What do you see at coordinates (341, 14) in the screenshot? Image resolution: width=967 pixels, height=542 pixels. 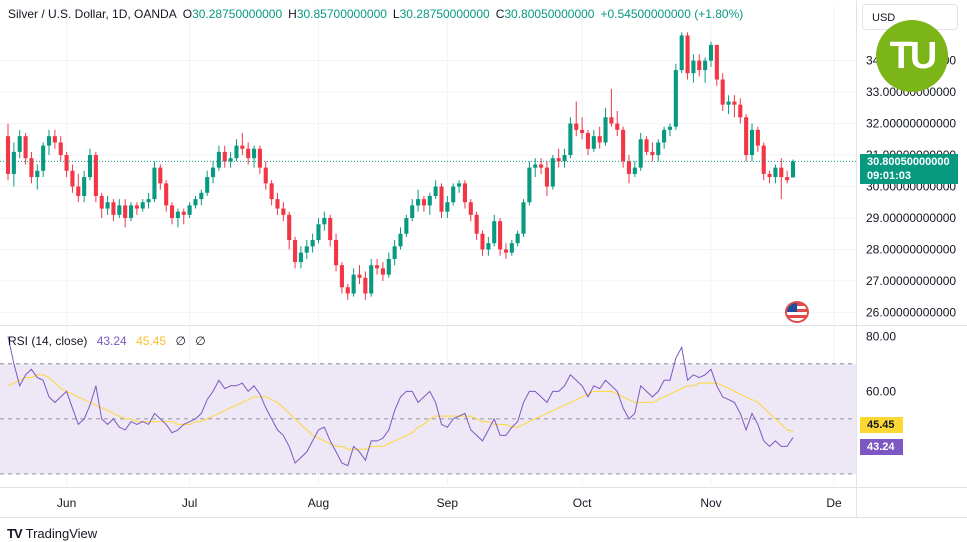 I see `high-value: 30.85700000000` at bounding box center [341, 14].